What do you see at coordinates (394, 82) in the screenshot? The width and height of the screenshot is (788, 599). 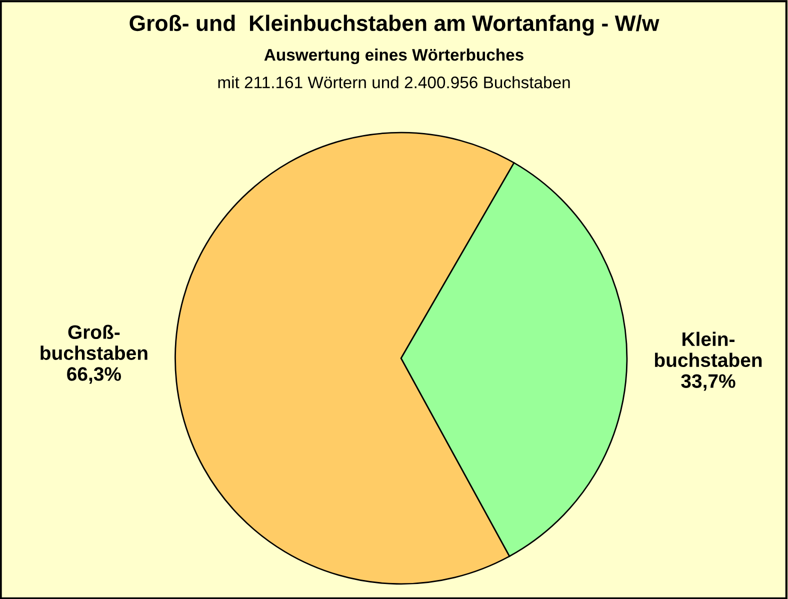 I see `text: mit 211.161 Wörtern und 2.400.956 Buchstaben` at bounding box center [394, 82].